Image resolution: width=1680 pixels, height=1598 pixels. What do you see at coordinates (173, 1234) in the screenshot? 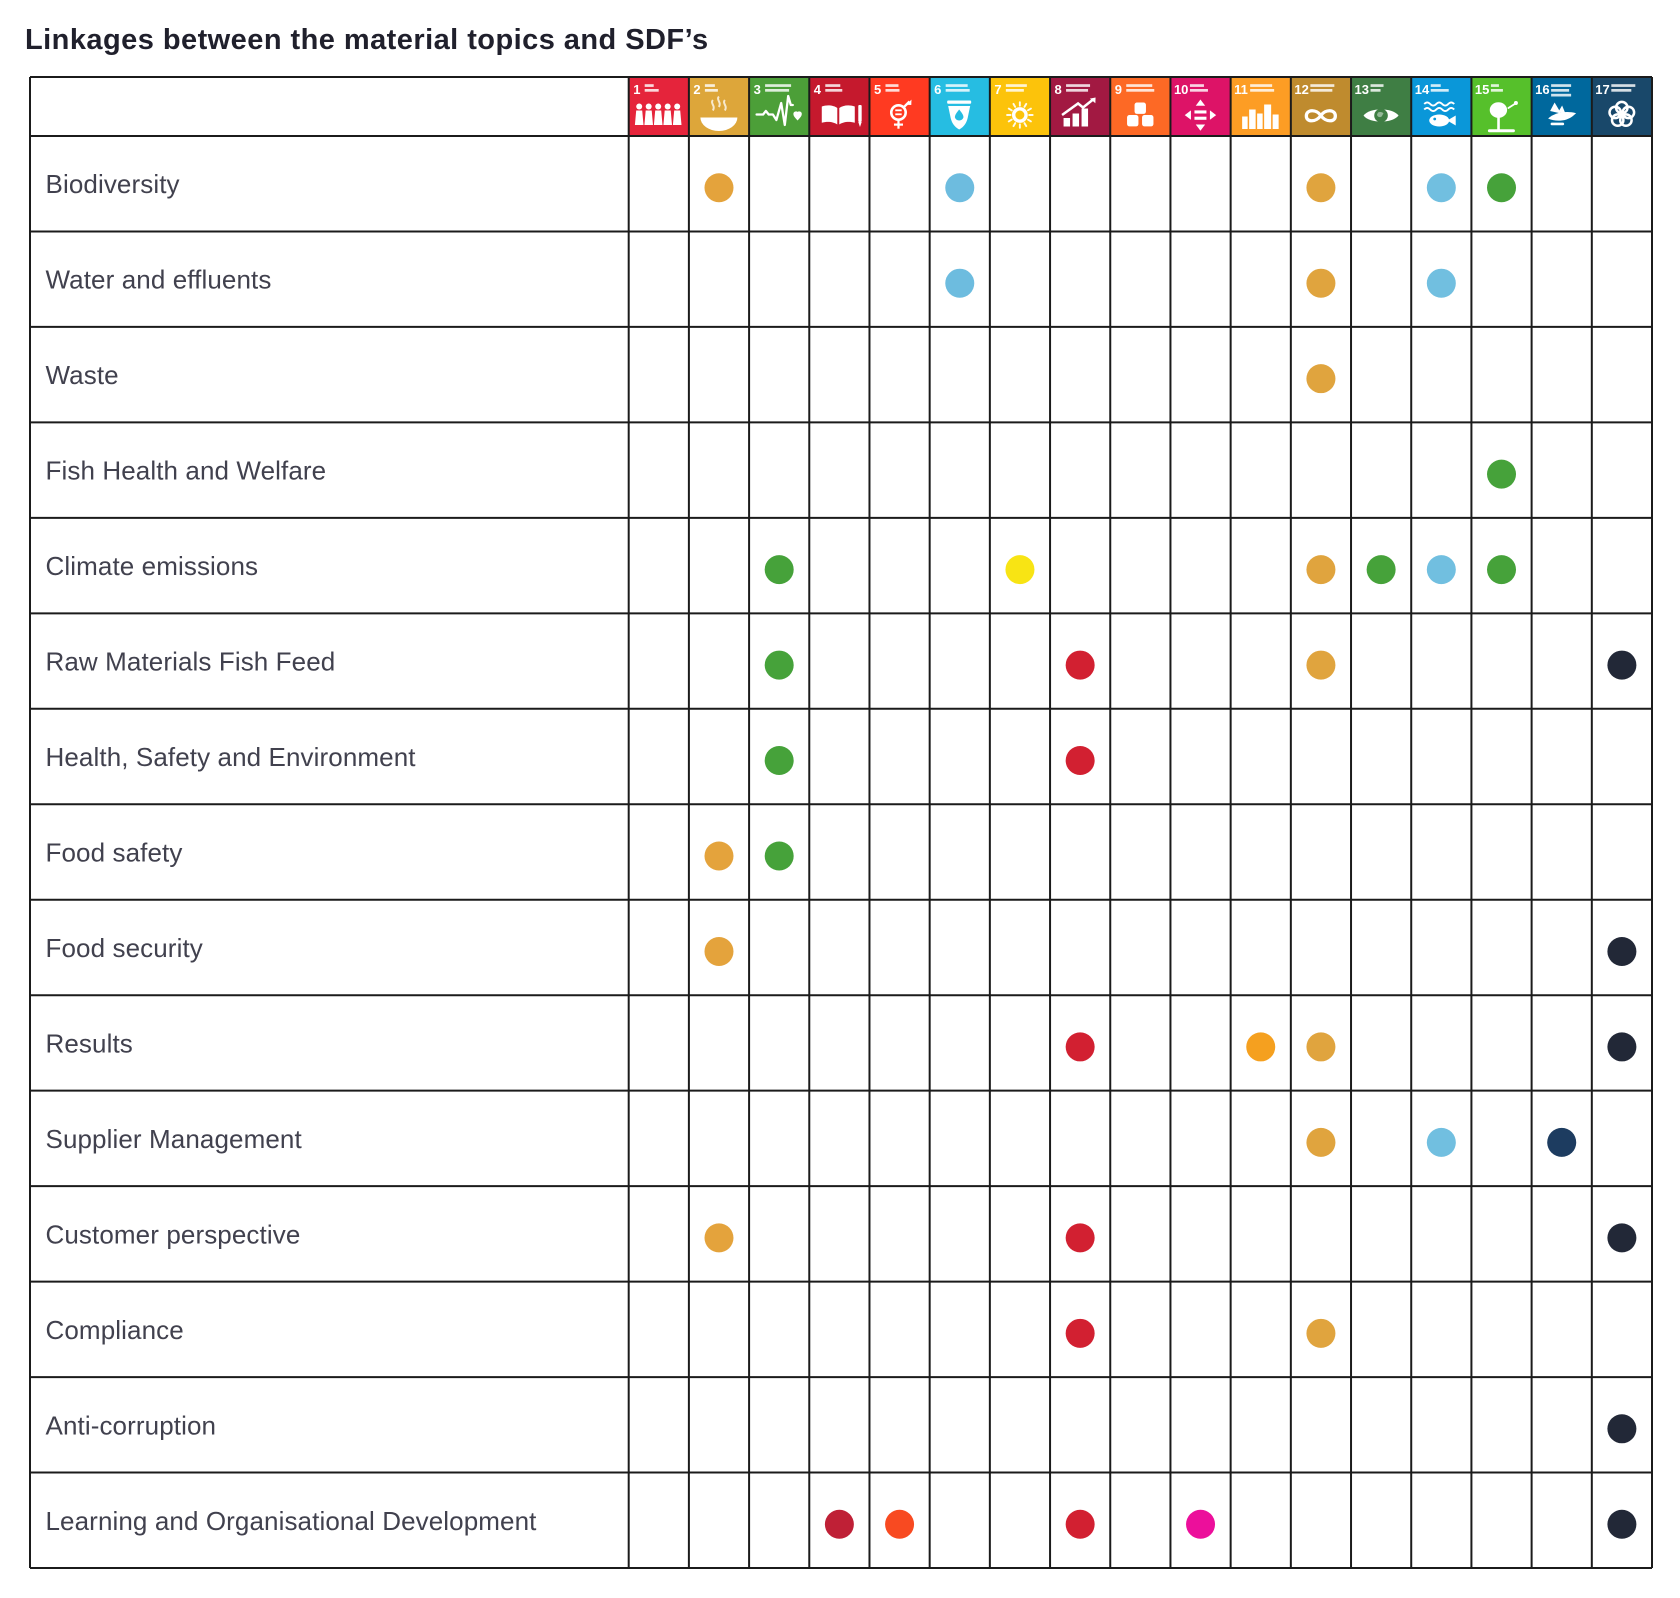
I see `svg-text: Customer perspective` at bounding box center [173, 1234].